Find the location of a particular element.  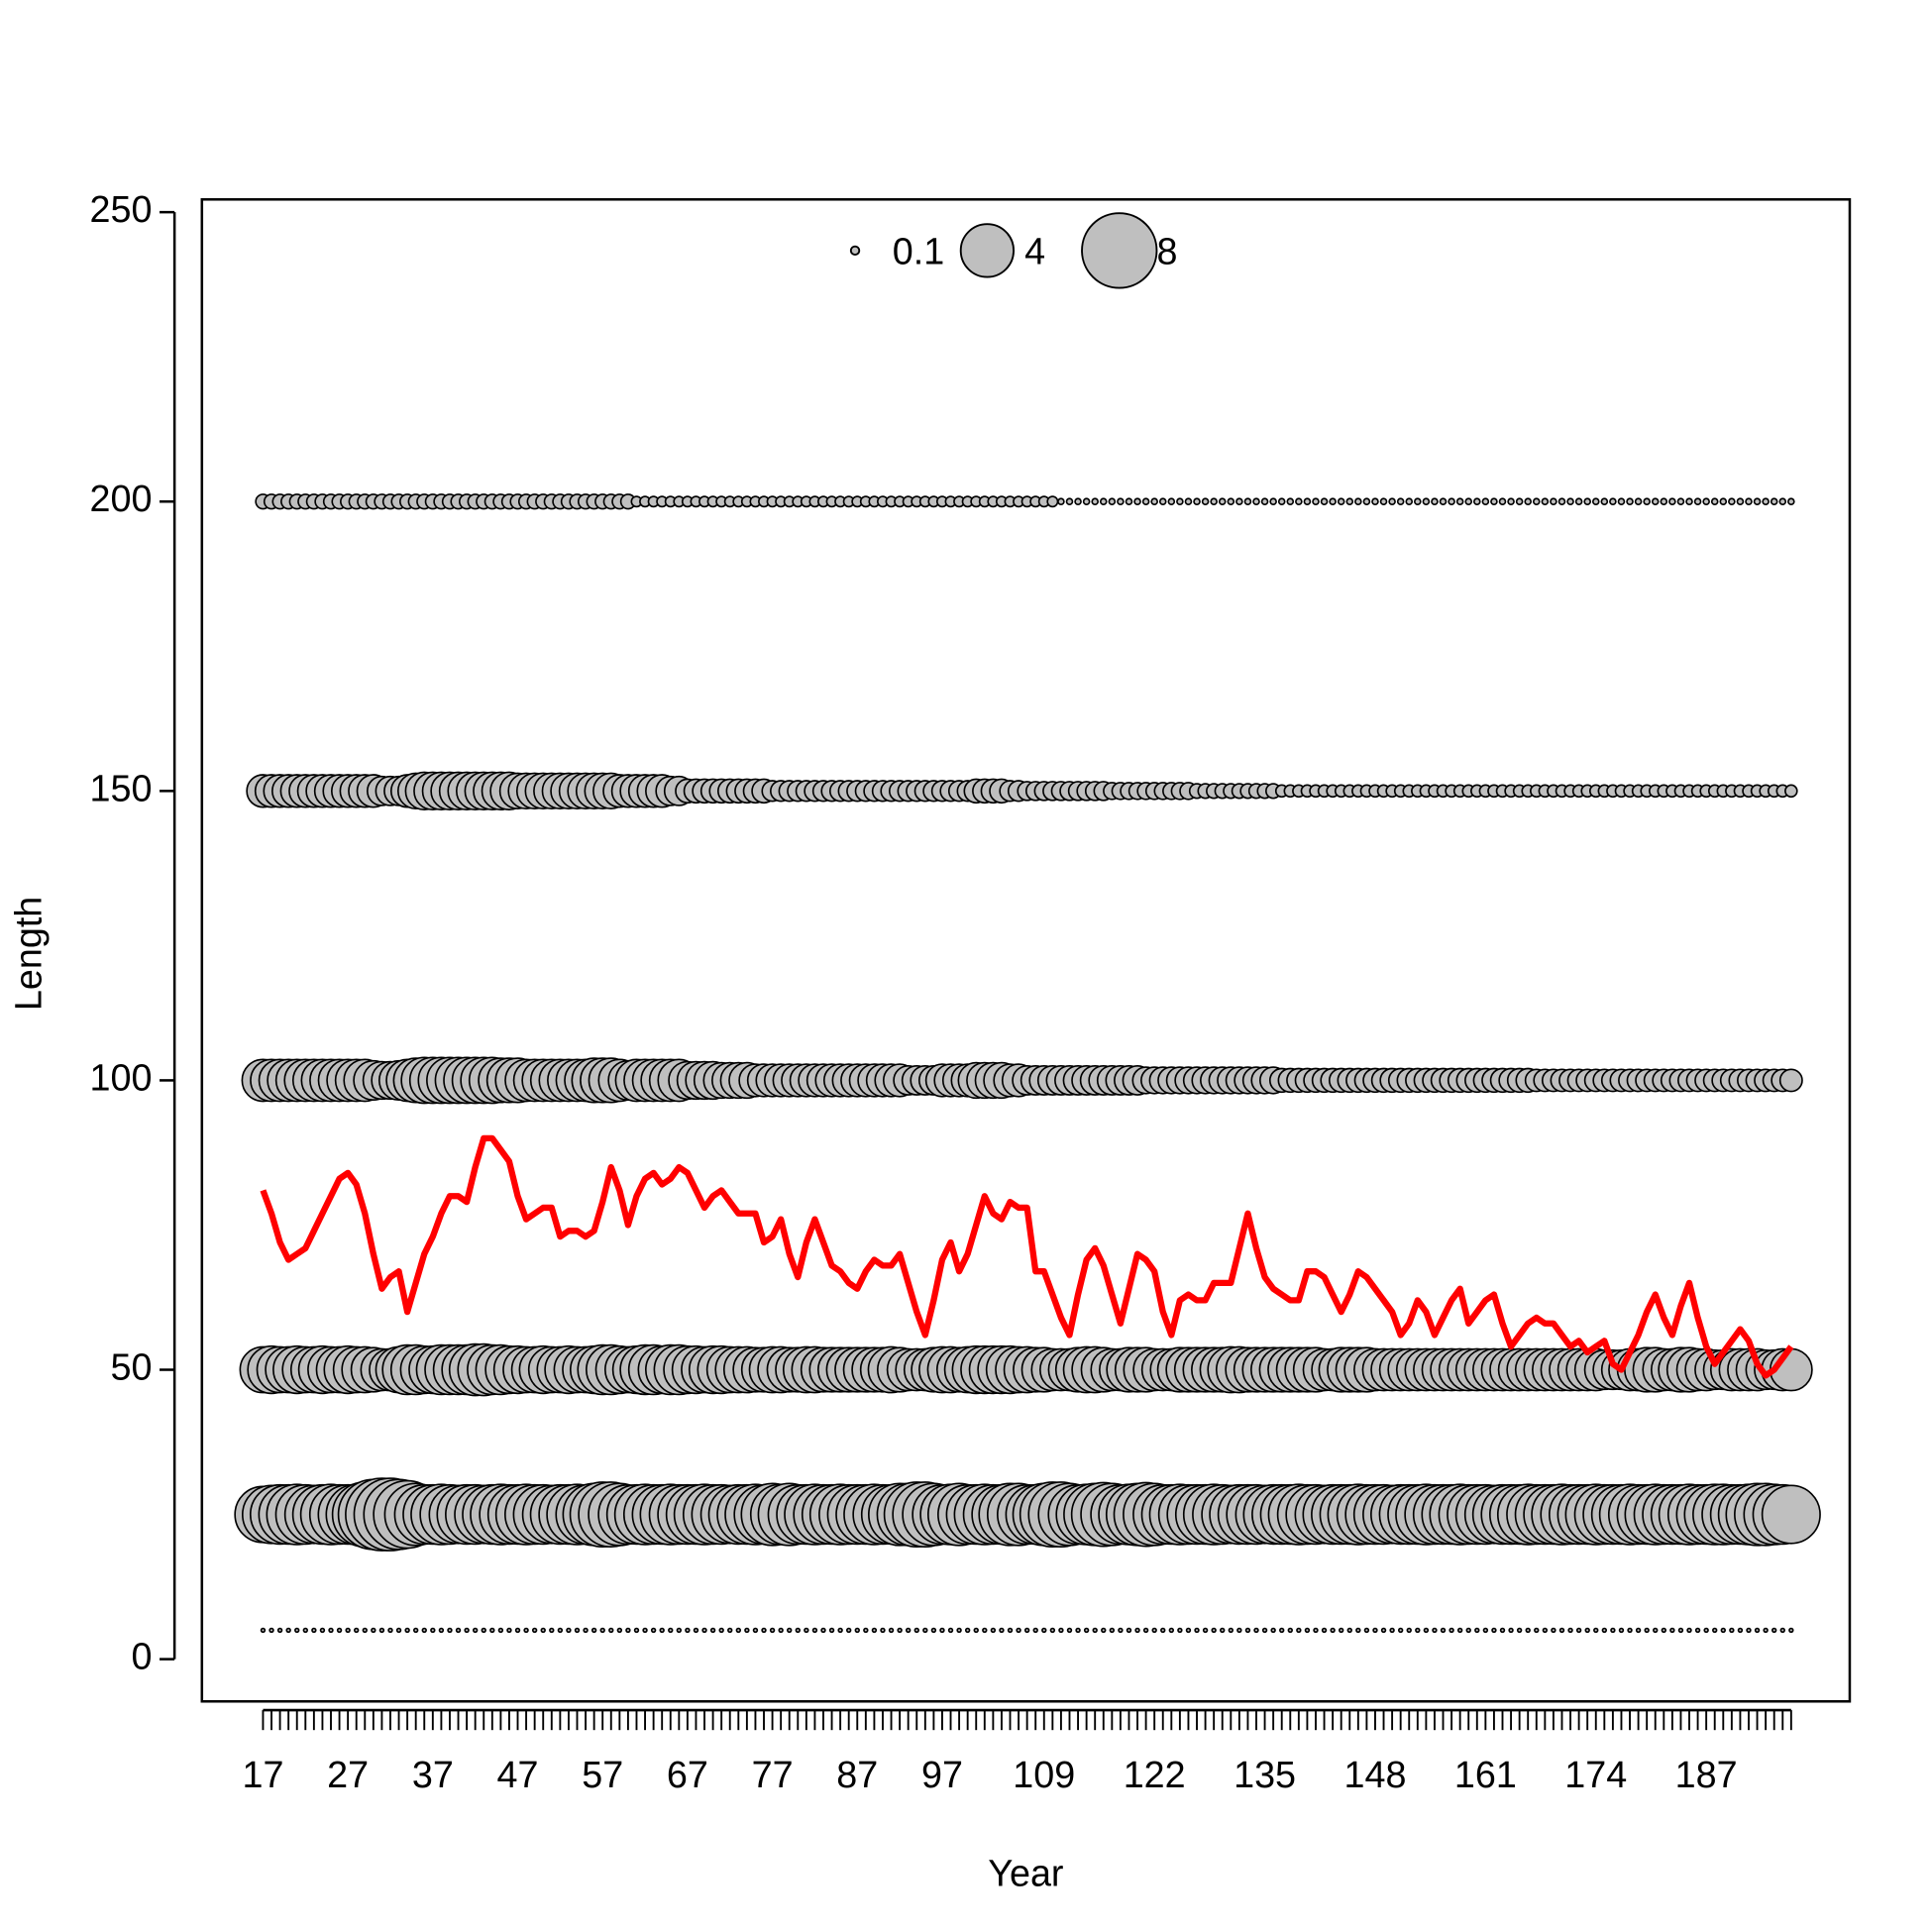

y-tick-label: 250 is located at coordinates (121, 209).